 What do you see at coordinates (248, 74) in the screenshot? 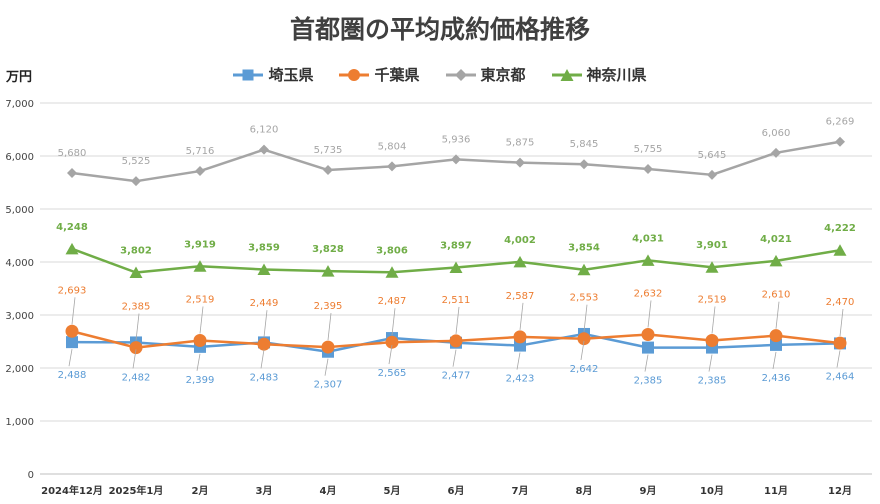
I see `legend-key-saitama` at bounding box center [248, 74].